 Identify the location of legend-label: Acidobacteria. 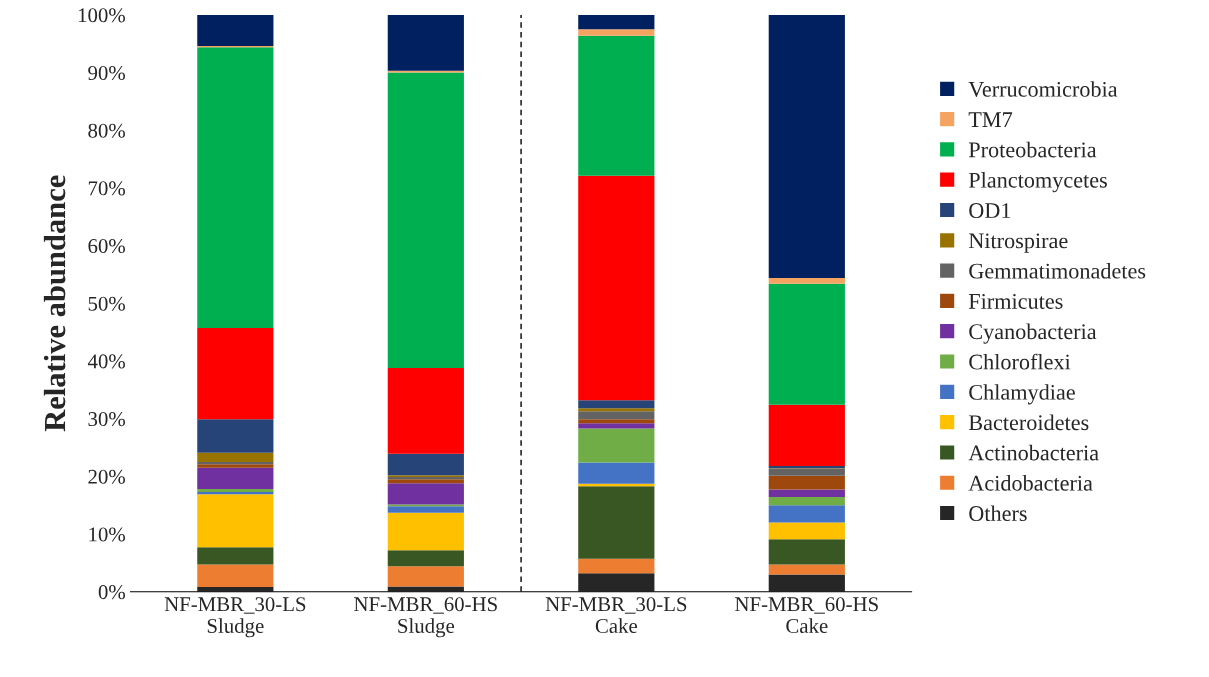
(1030, 483).